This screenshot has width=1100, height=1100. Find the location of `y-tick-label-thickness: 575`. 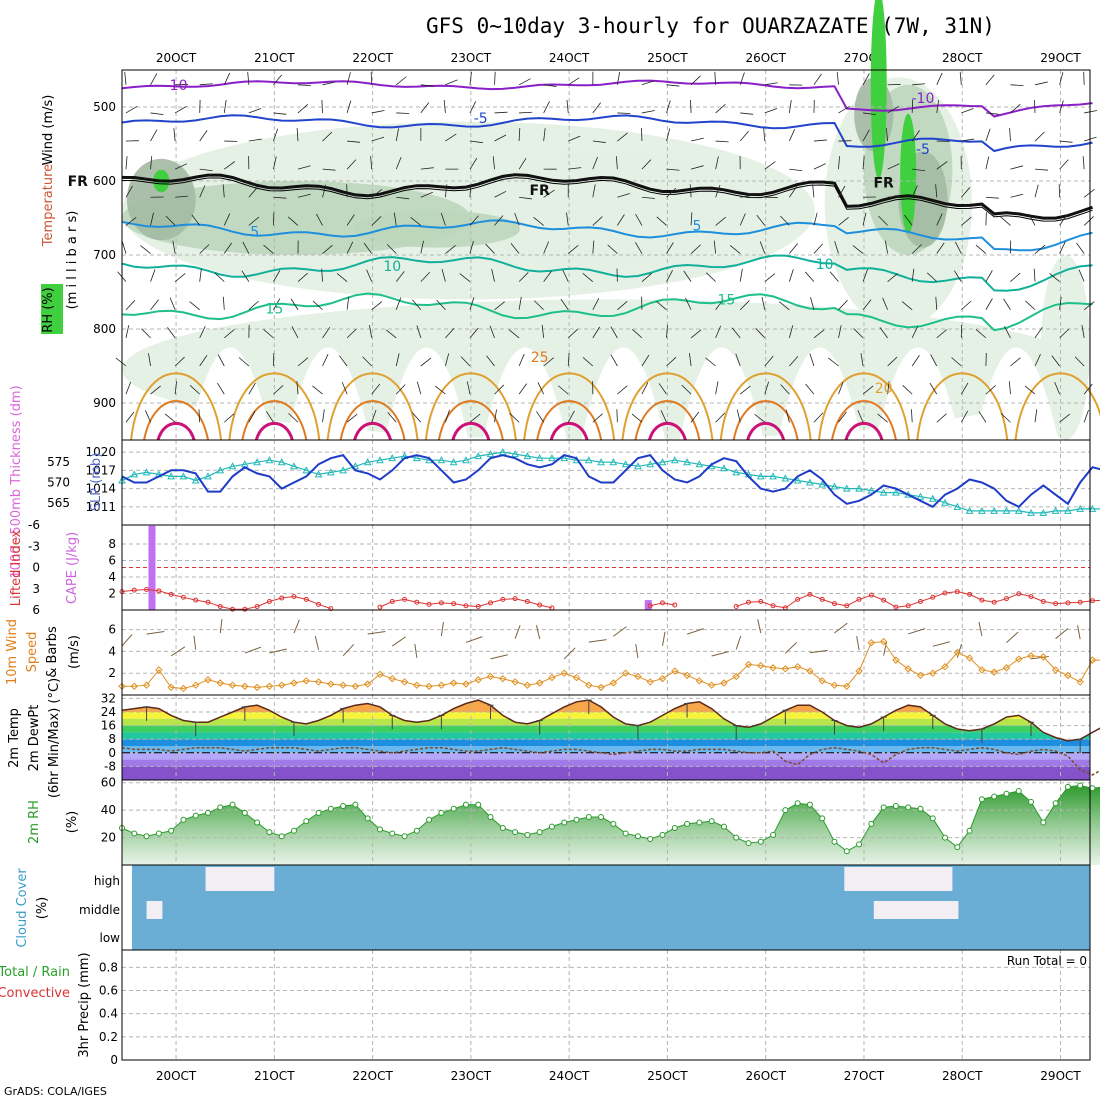

y-tick-label-thickness: 575 is located at coordinates (58, 462).